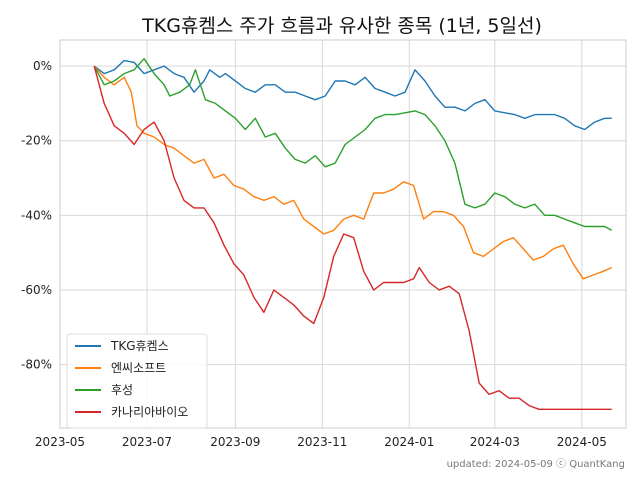 Image resolution: width=640 pixels, height=480 pixels. I want to click on legend-box, so click(137, 381).